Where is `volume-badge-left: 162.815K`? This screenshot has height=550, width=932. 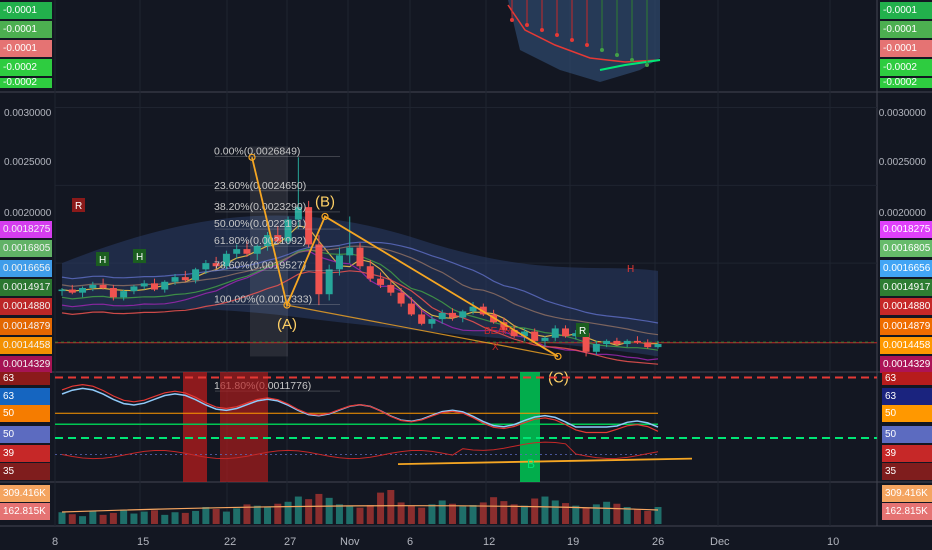
volume-badge-left: 162.815K is located at coordinates (25, 511).